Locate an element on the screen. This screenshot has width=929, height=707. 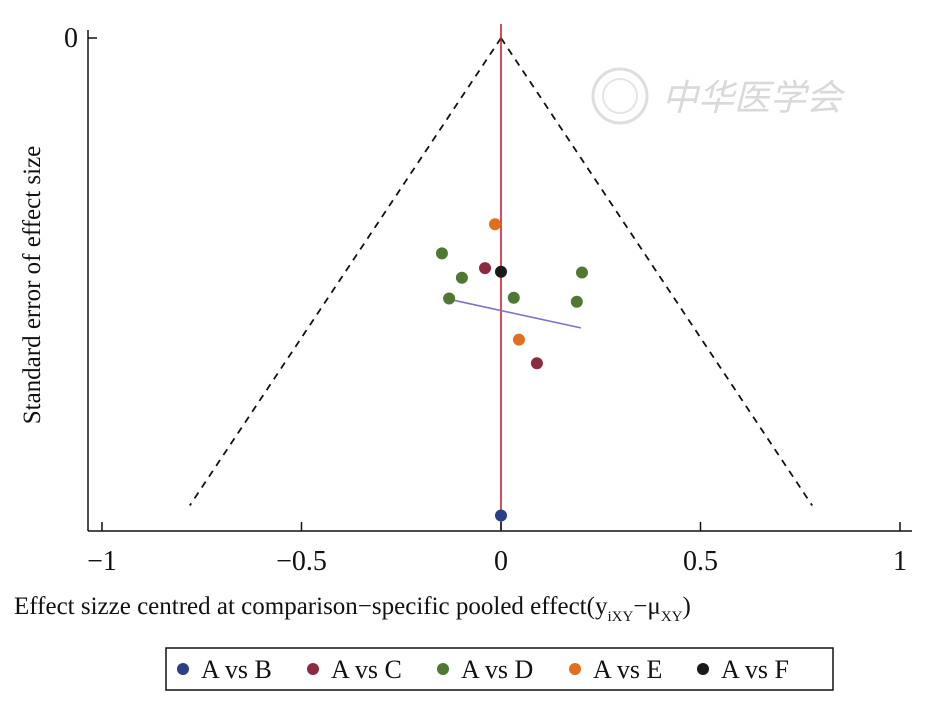
legend-item-a-vs-f: A vs F is located at coordinates (743, 669).